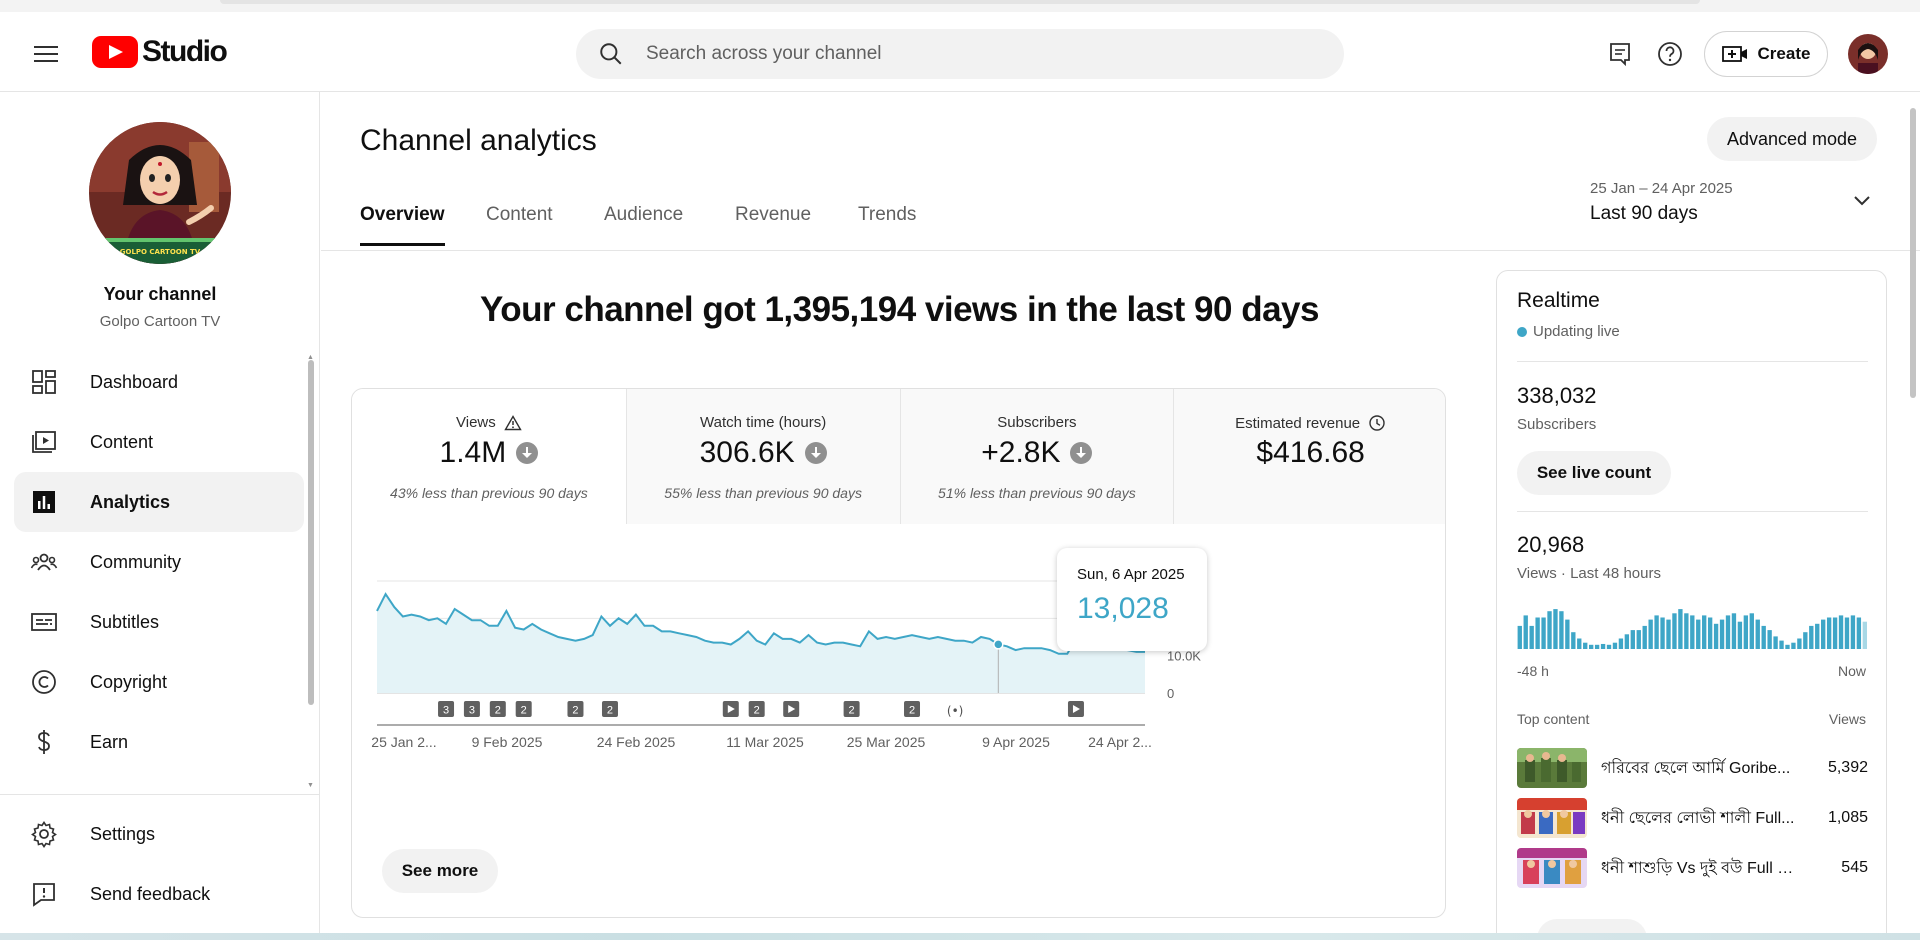 The height and width of the screenshot is (940, 1920). What do you see at coordinates (998, 644) in the screenshot?
I see `chart-highlight-point` at bounding box center [998, 644].